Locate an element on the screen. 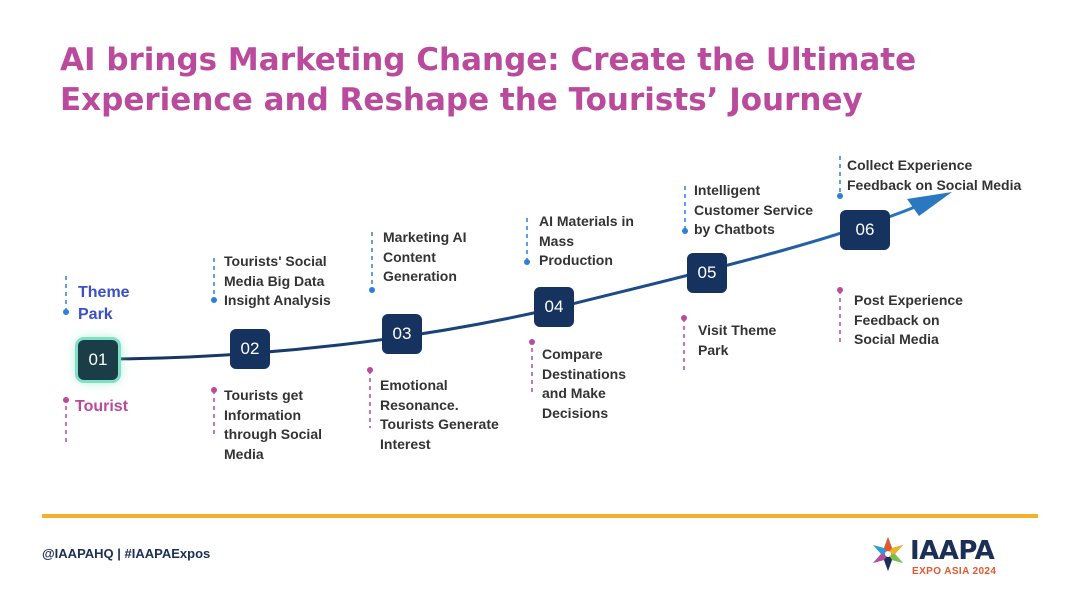 This screenshot has width=1080, height=607. label-line: Collect Experience is located at coordinates (910, 165).